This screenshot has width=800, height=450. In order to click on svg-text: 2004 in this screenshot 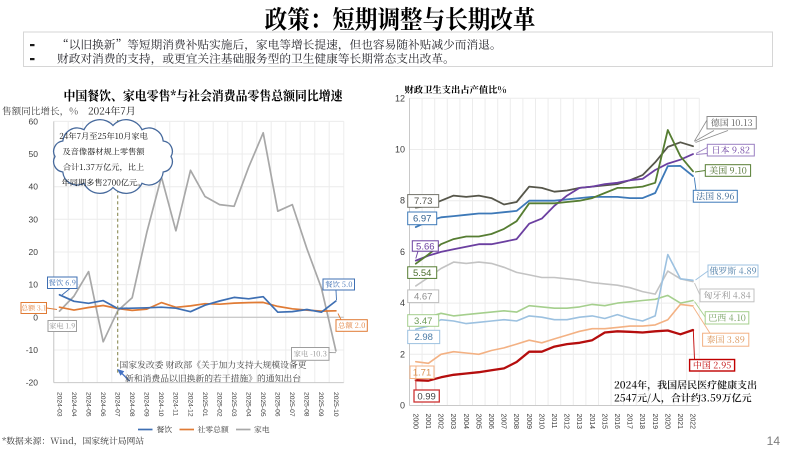, I will do `click(465, 422)`.